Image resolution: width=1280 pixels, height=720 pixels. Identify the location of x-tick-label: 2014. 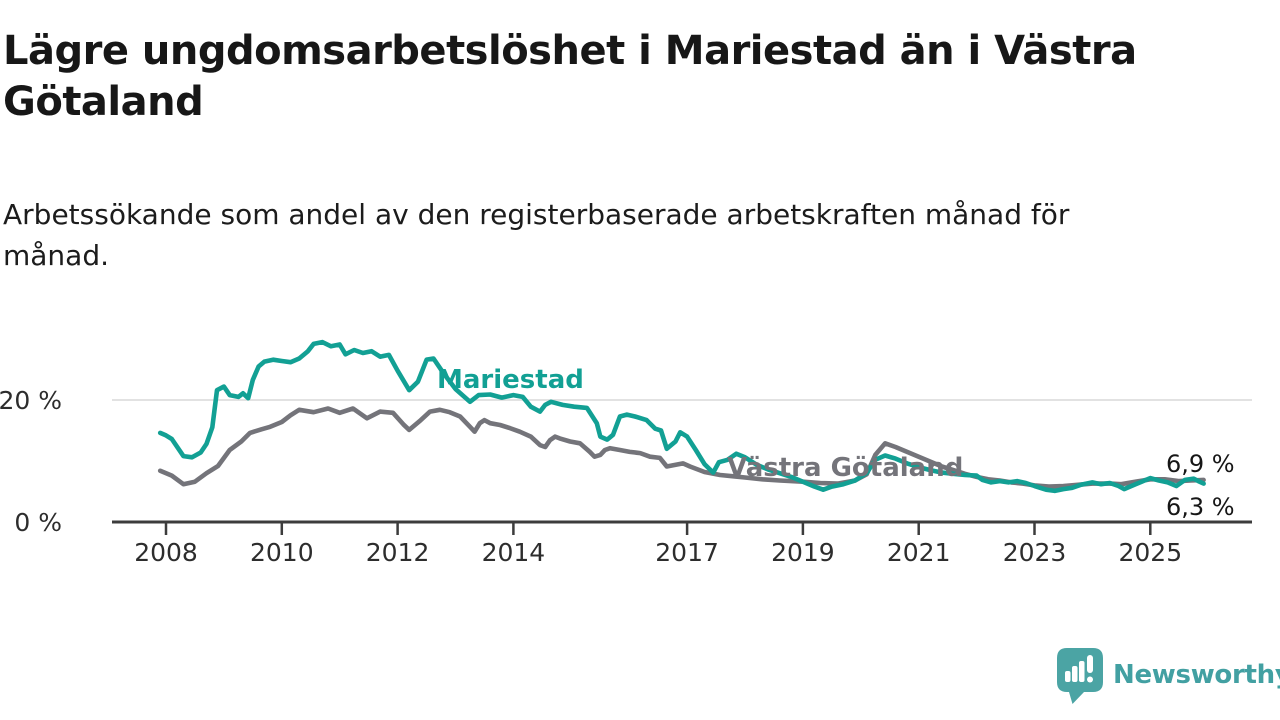
(514, 552).